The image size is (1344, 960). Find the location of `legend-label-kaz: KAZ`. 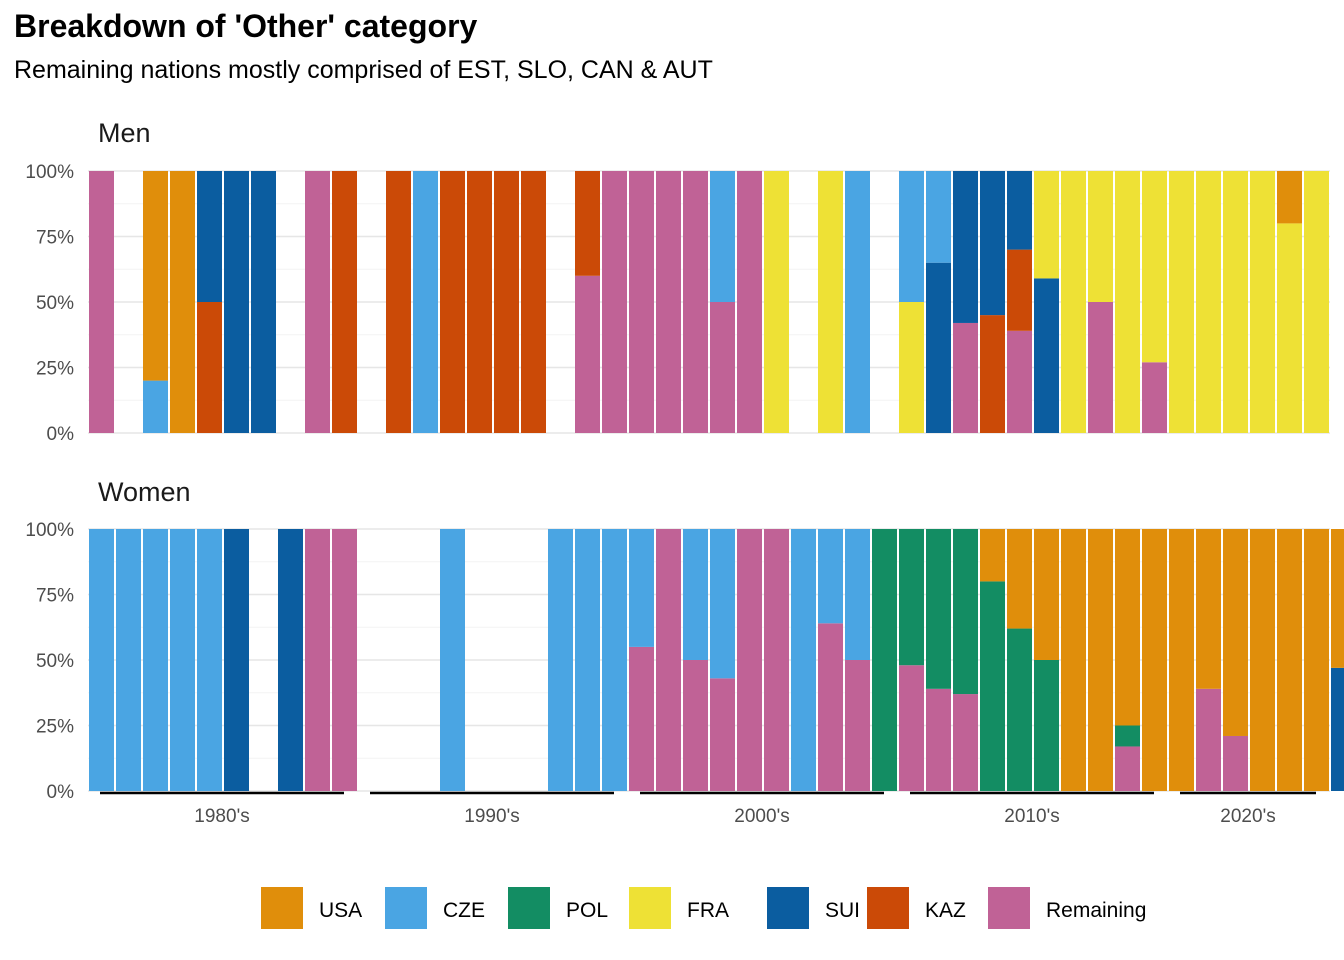

legend-label-kaz: KAZ is located at coordinates (945, 910).